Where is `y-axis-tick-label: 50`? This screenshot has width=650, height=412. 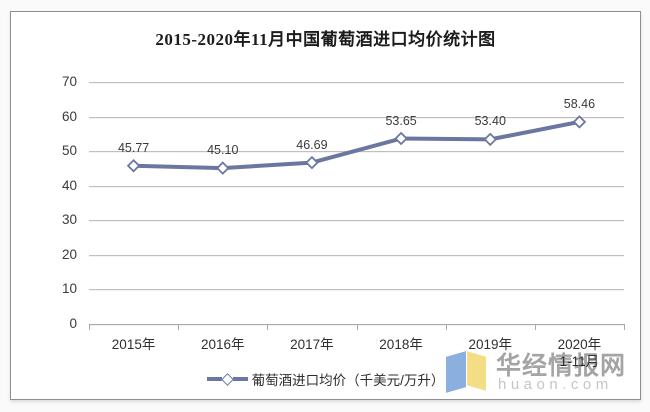
y-axis-tick-label: 50 is located at coordinates (69, 151).